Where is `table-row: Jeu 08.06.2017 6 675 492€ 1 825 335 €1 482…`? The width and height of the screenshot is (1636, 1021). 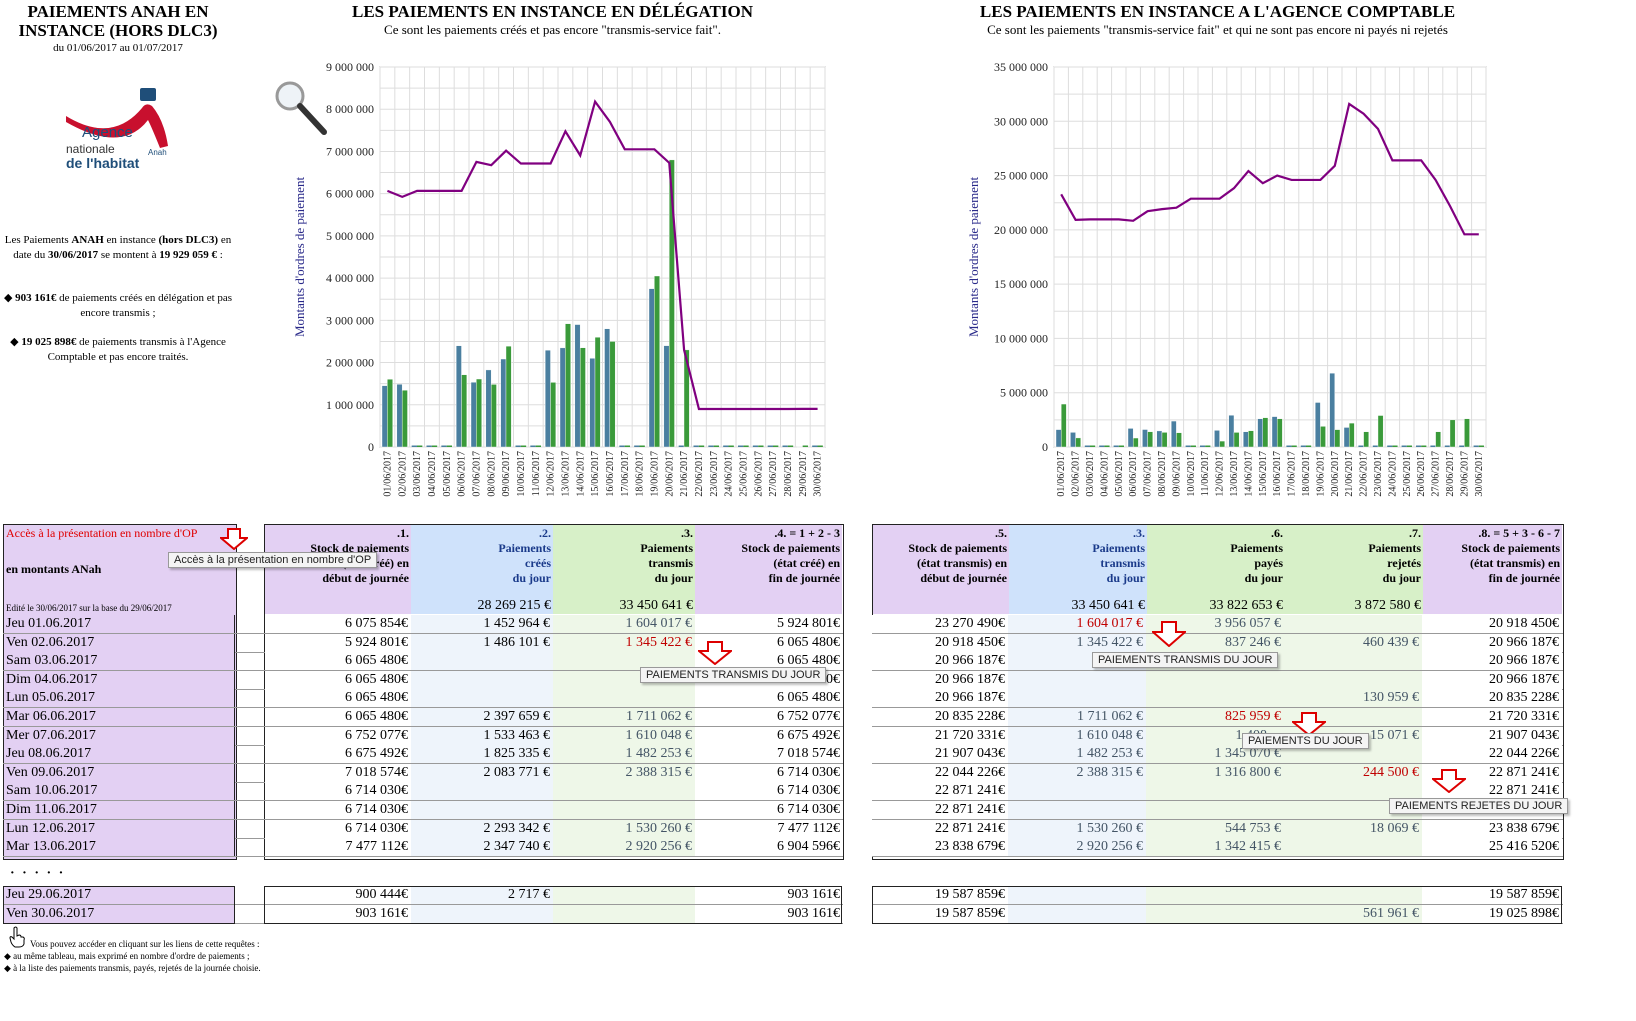 table-row: Jeu 08.06.2017 6 675 492€ 1 825 335 €1 482… is located at coordinates (423, 755).